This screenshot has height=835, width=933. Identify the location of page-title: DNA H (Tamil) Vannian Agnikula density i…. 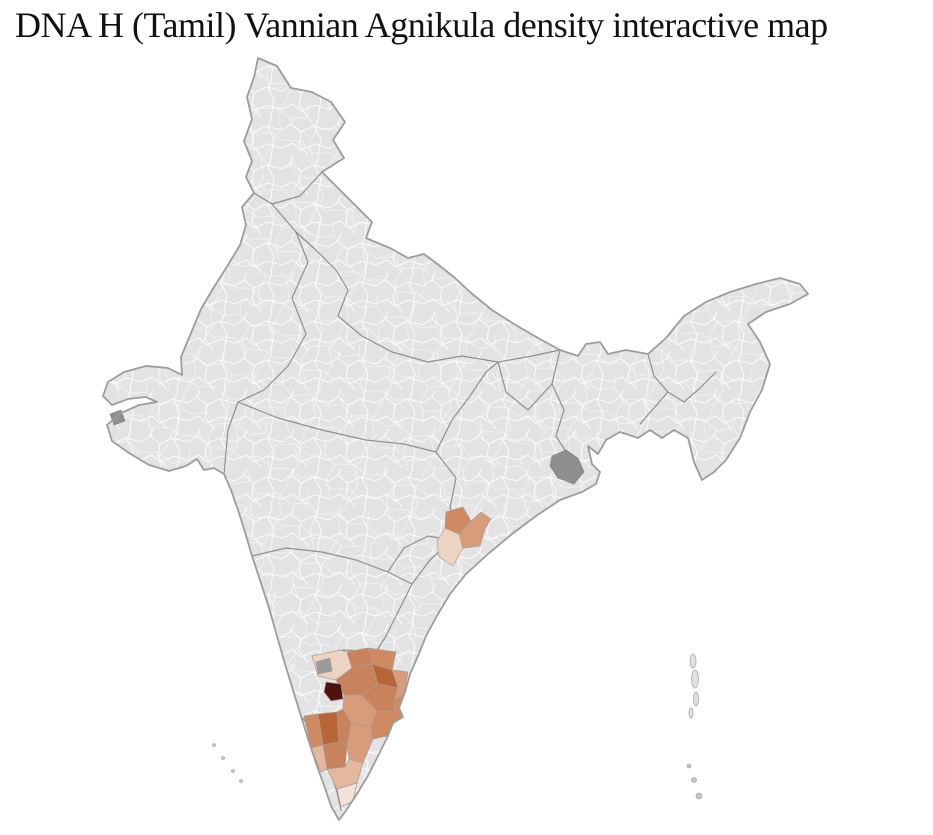
(421, 25).